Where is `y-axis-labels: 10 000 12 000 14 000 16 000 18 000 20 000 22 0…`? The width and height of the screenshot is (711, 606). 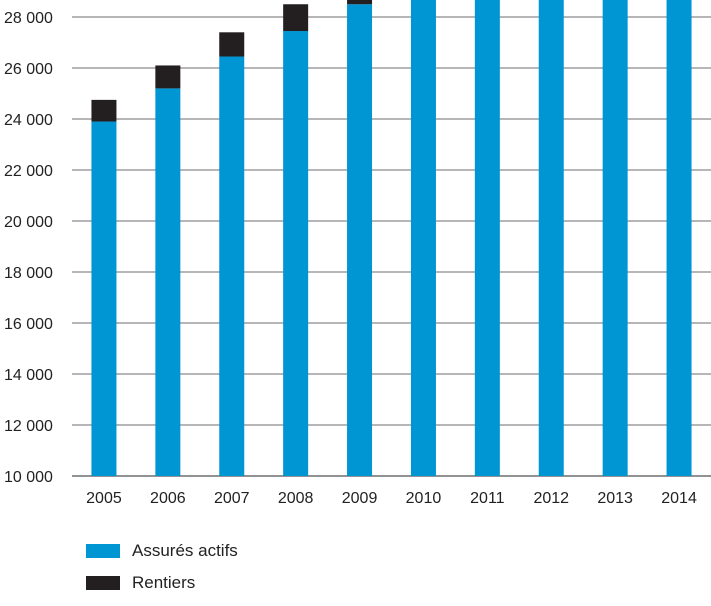
y-axis-labels: 10 000 12 000 14 000 16 000 18 000 20 000 22 0… is located at coordinates (28, 248).